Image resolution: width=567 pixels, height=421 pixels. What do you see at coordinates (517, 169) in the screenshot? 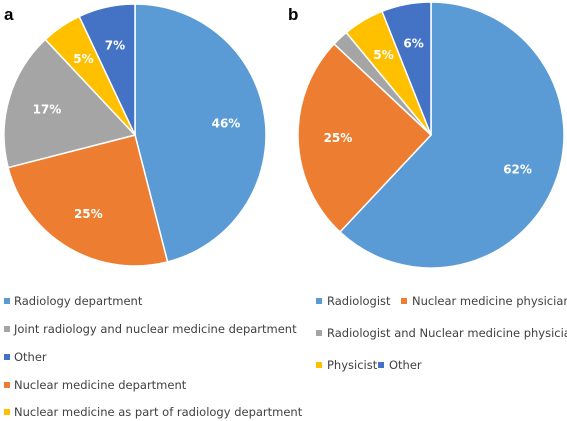
I see `pie-b-label-radiologist: 62%` at bounding box center [517, 169].